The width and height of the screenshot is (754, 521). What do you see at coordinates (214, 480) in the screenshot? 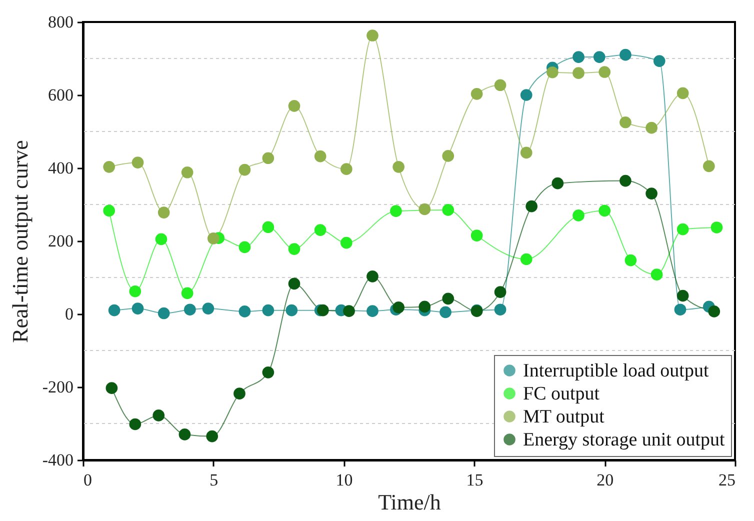
I see `x-tick-label: 5` at bounding box center [214, 480].